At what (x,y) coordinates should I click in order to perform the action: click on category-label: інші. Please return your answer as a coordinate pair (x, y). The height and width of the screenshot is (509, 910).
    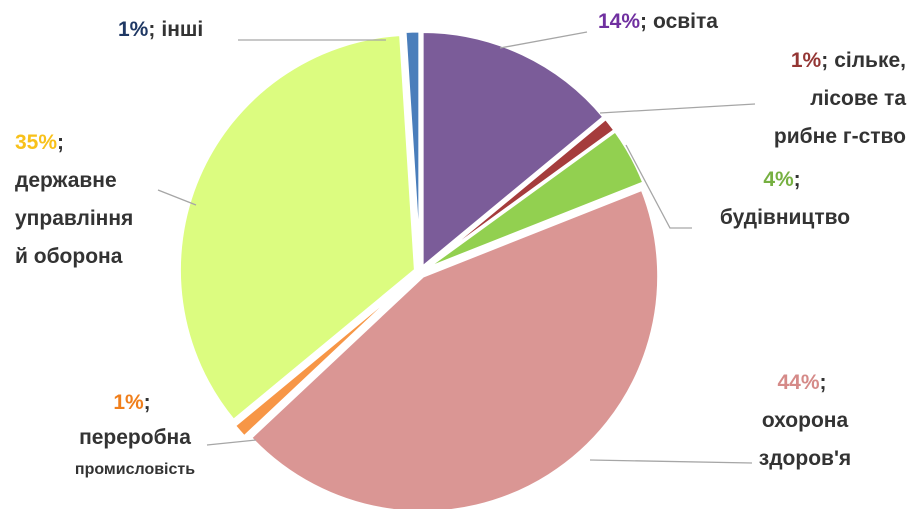
    Looking at the image, I should click on (182, 29).